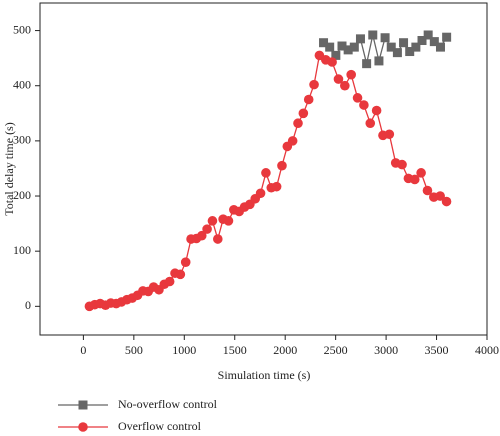 The image size is (500, 436). I want to click on x-tick-label: 3000, so click(386, 350).